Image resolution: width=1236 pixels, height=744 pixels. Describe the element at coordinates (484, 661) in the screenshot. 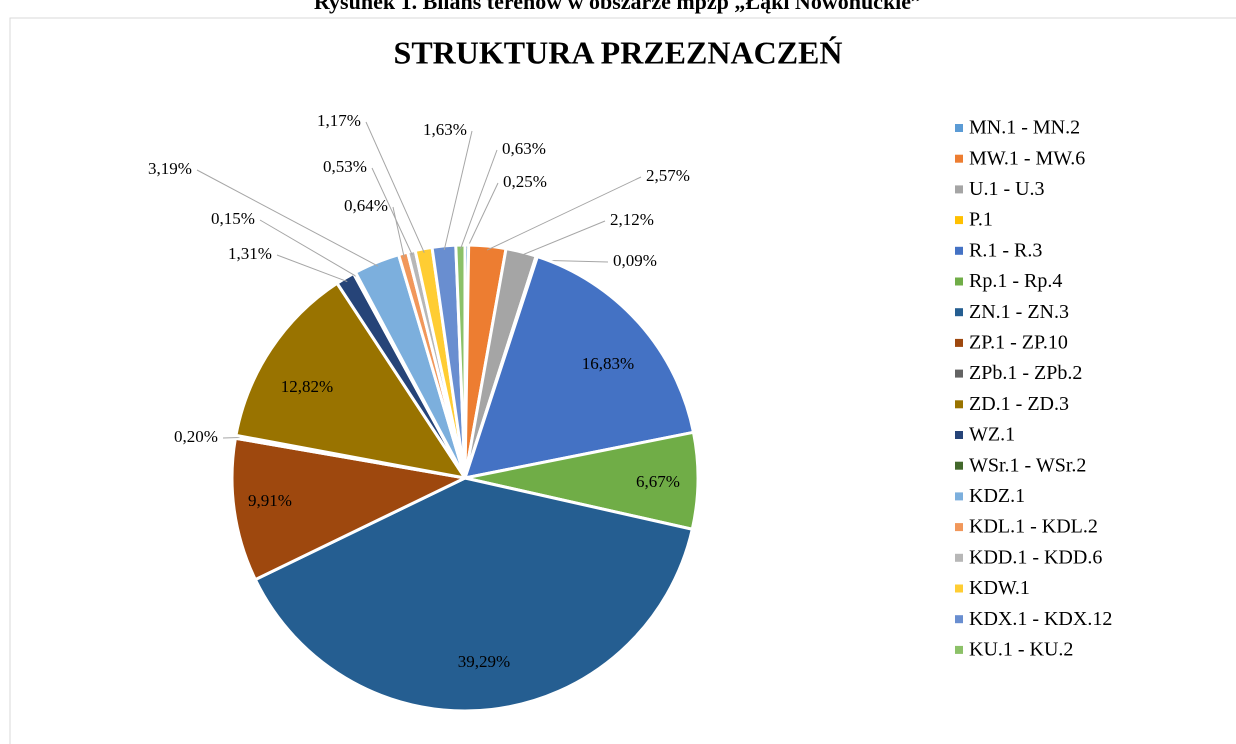

I see `data-label: 39,29%` at that location.